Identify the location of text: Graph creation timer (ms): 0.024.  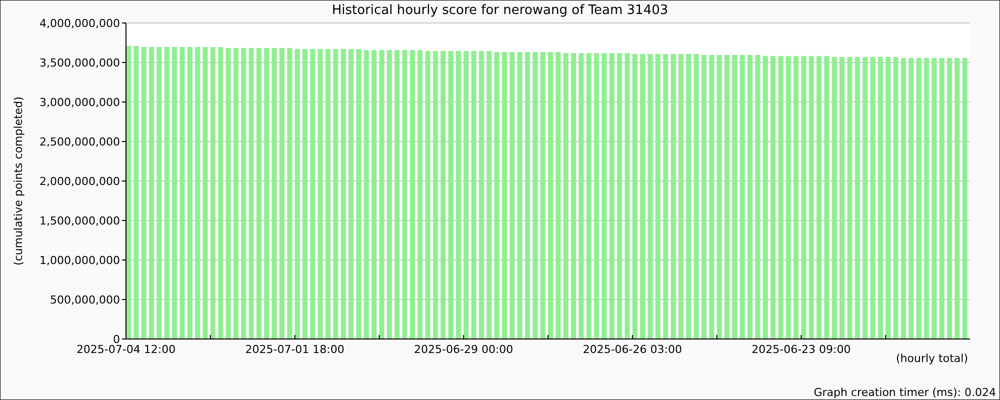
(905, 392).